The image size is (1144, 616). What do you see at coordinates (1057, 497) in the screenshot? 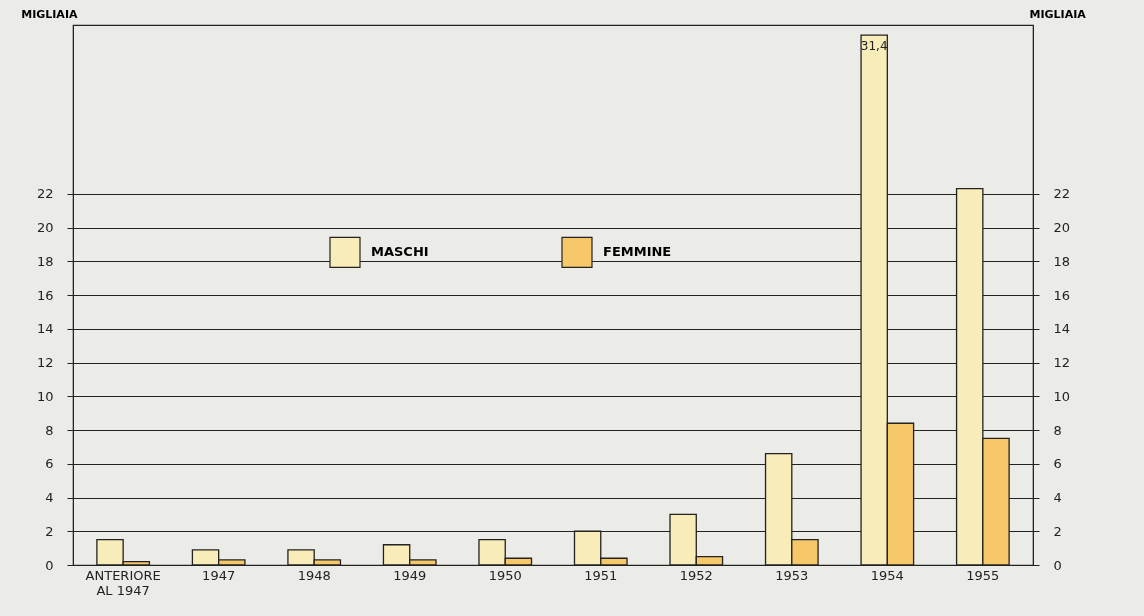
I see `y2-tick-label: 4` at bounding box center [1057, 497].